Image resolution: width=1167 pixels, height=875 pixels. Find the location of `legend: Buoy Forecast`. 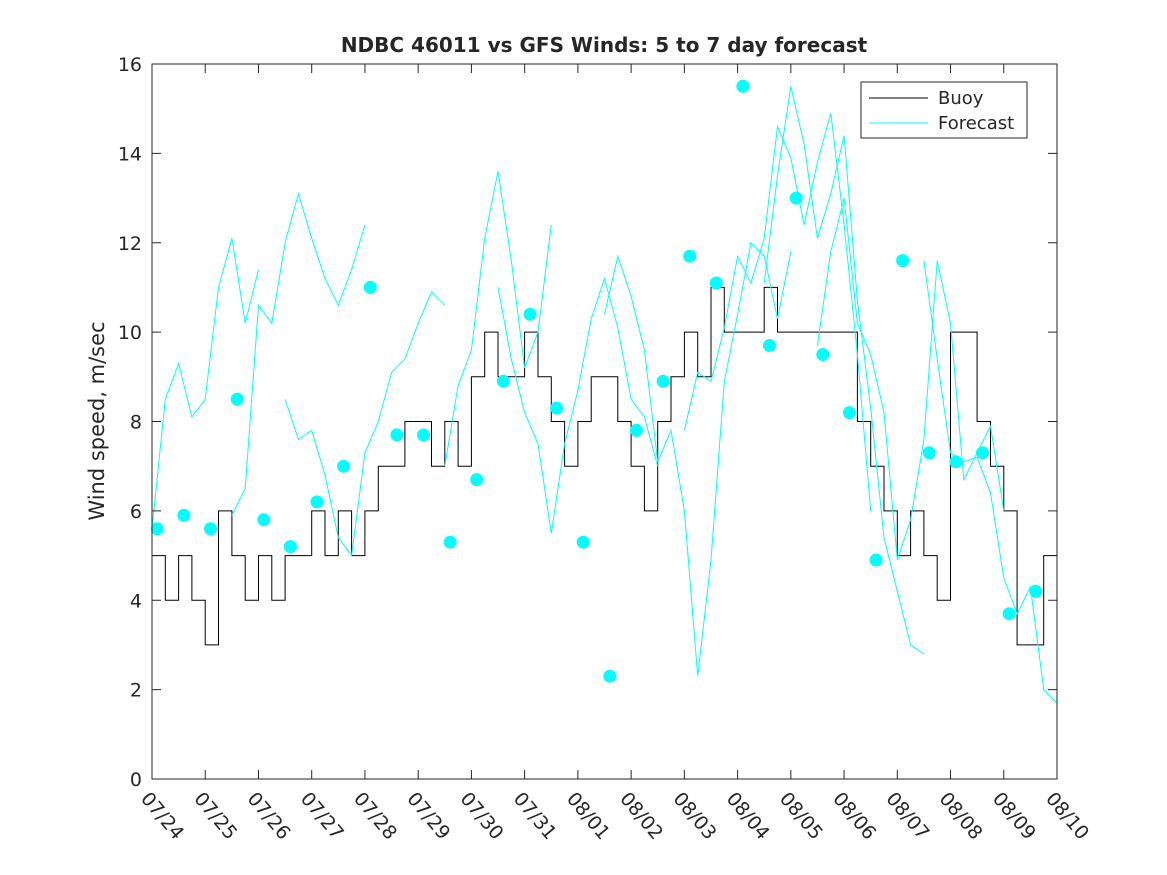

legend: Buoy Forecast is located at coordinates (944, 110).